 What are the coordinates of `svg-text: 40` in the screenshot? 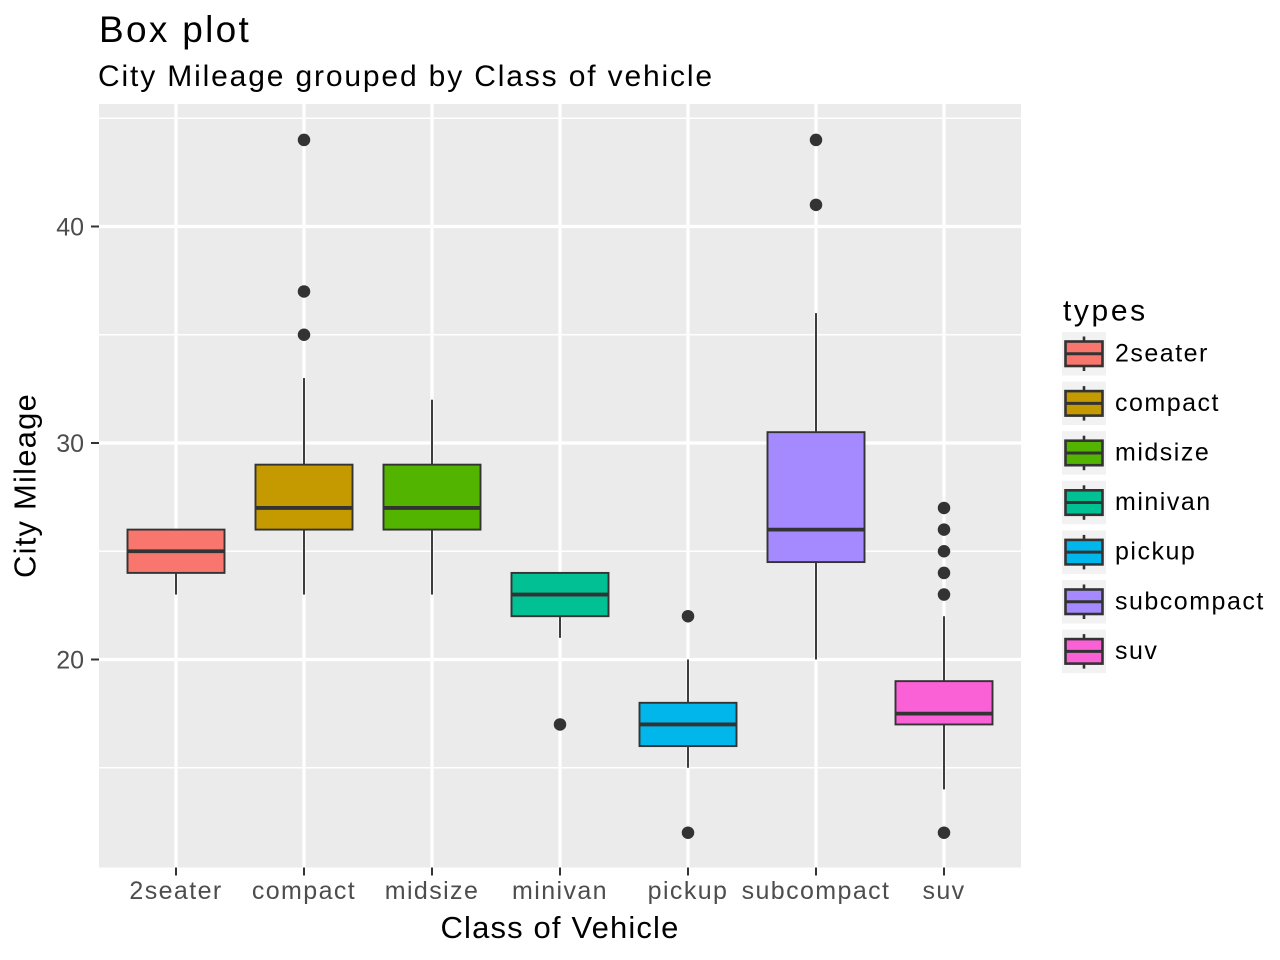 It's located at (70, 228).